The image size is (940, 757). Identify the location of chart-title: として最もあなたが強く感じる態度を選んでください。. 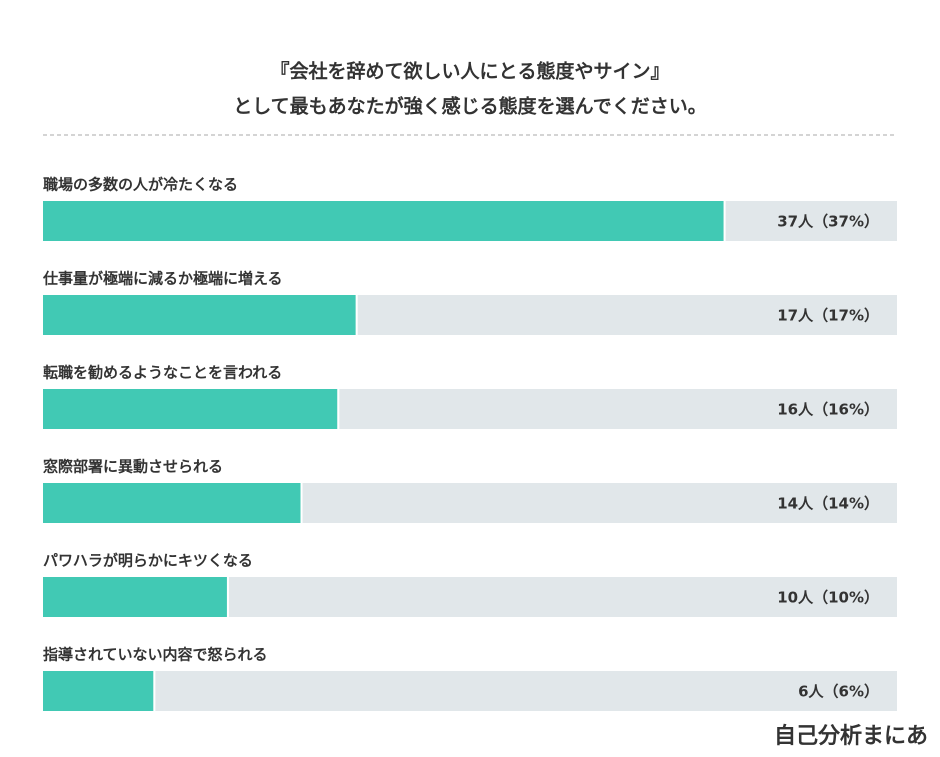
(469, 106).